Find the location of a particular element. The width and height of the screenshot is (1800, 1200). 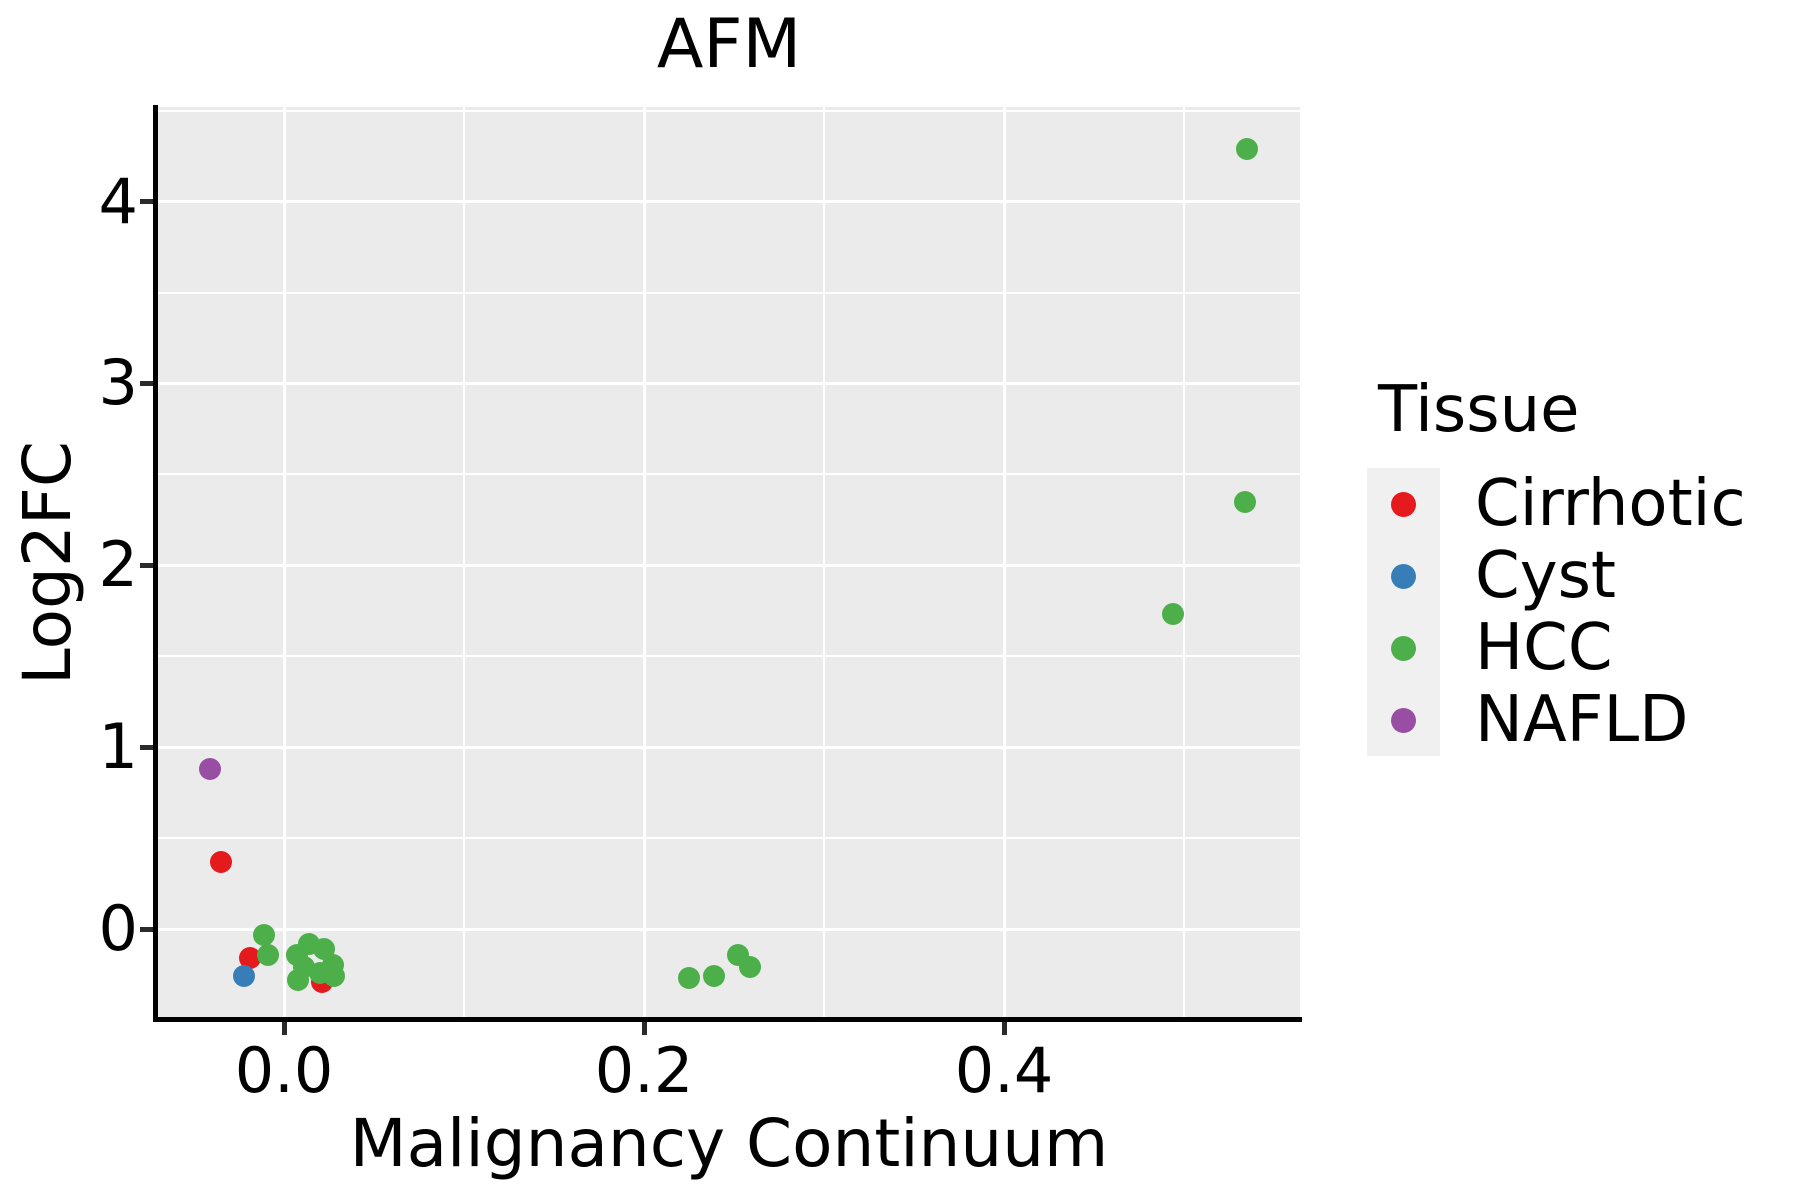

legend-swatch-cyst is located at coordinates (1403, 576).